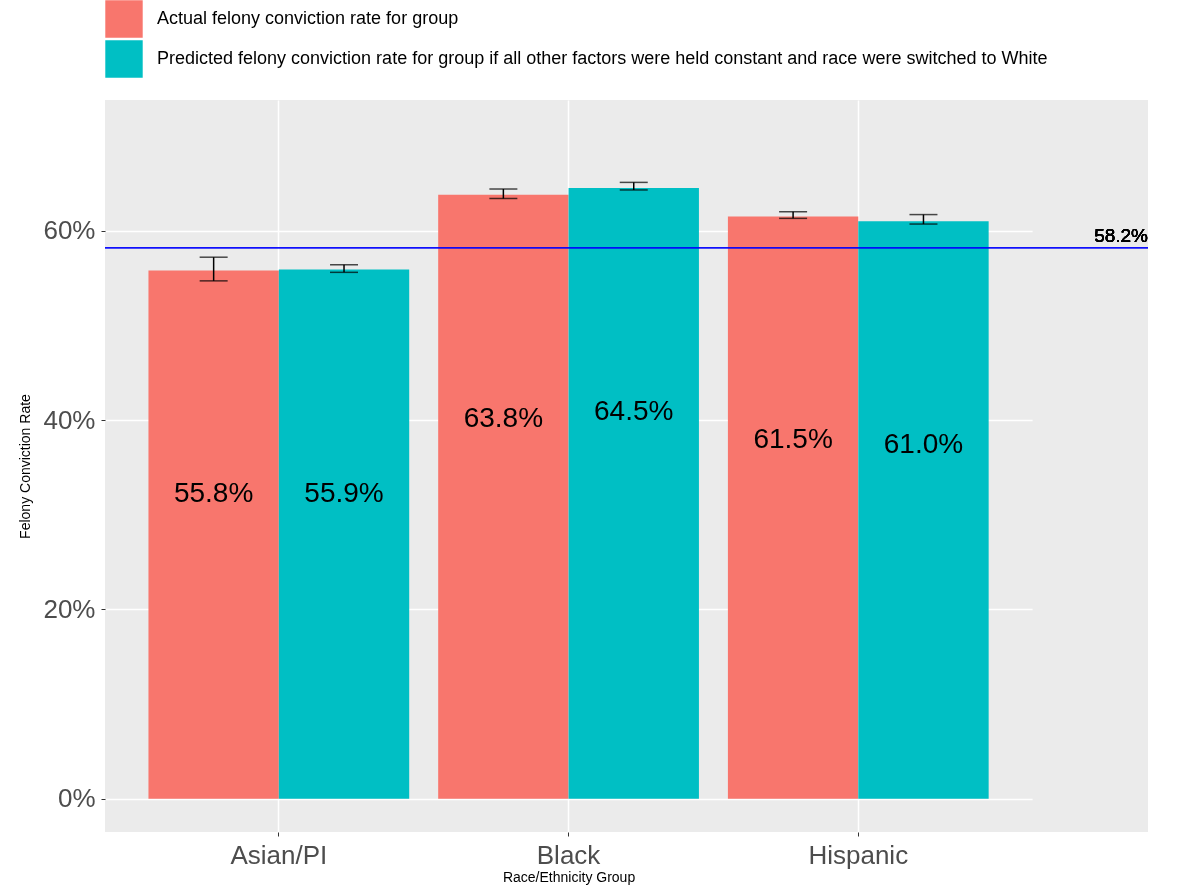 Image resolution: width=1197 pixels, height=892 pixels. Describe the element at coordinates (1121, 235) in the screenshot. I see `ref-line-label: 58.2%` at that location.